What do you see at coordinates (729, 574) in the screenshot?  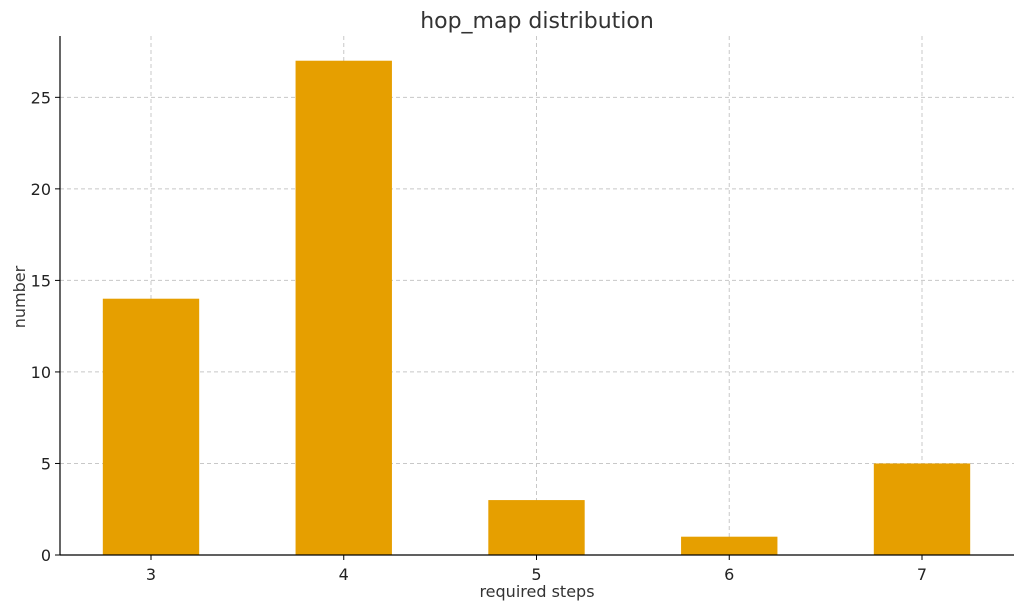 I see `x-tick-label: 6` at bounding box center [729, 574].